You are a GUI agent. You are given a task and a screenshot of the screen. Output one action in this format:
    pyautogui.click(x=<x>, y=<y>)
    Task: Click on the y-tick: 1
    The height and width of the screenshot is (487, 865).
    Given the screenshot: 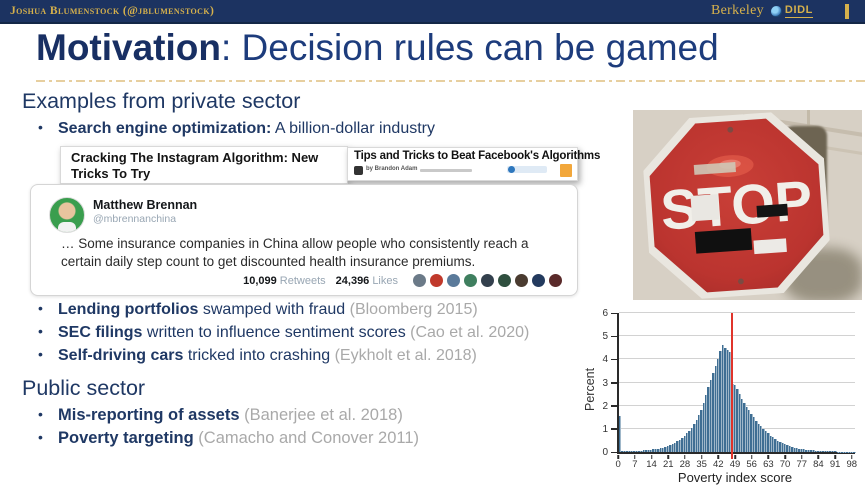 What is the action you would take?
    pyautogui.click(x=605, y=429)
    